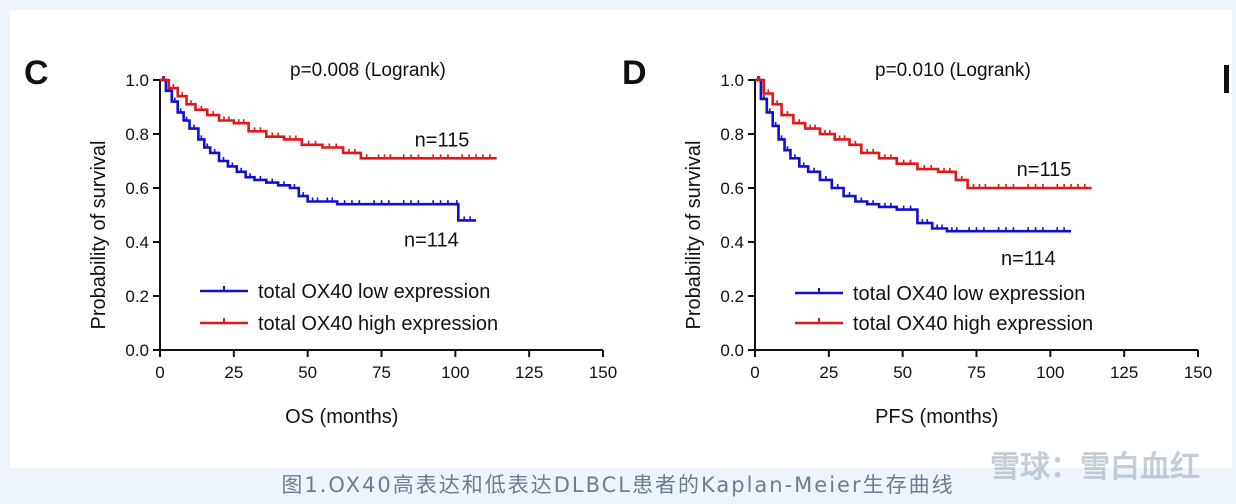 The width and height of the screenshot is (1236, 504). What do you see at coordinates (36, 73) in the screenshot?
I see `panel-letter: C` at bounding box center [36, 73].